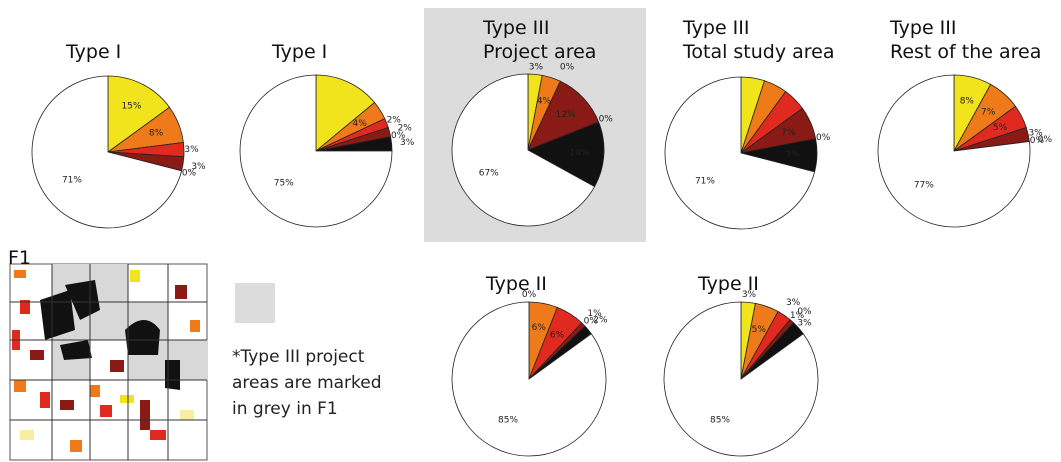  Describe the element at coordinates (298, 357) in the screenshot. I see `note-line: *Type III project` at that location.